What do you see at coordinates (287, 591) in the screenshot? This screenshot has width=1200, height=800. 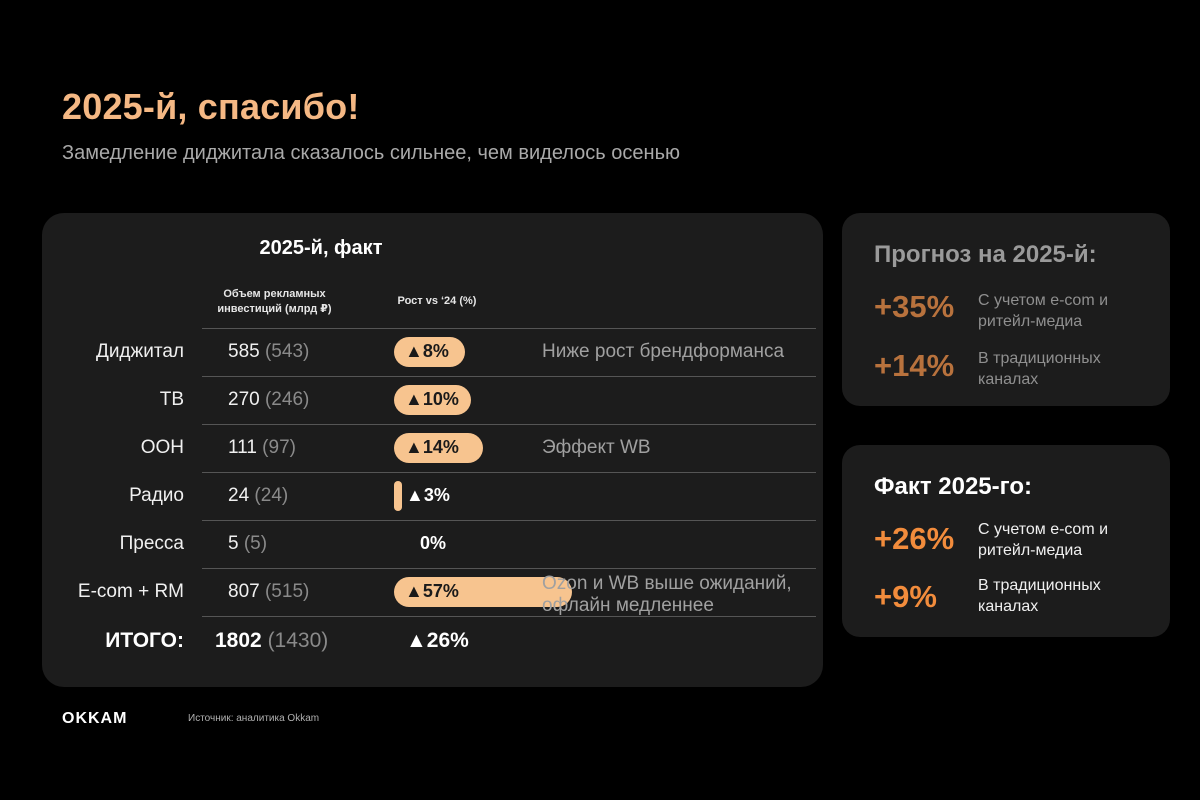 I see `investment-previous: (515)` at bounding box center [287, 591].